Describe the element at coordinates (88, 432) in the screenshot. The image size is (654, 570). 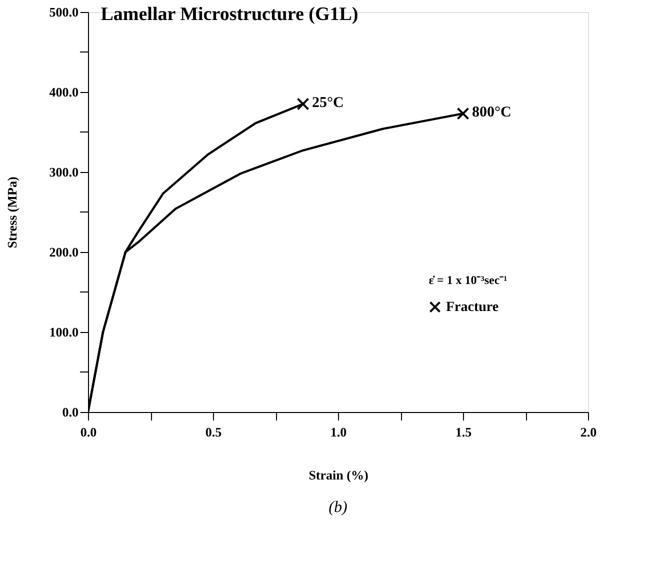
I see `x-tick-label: 0.0` at that location.